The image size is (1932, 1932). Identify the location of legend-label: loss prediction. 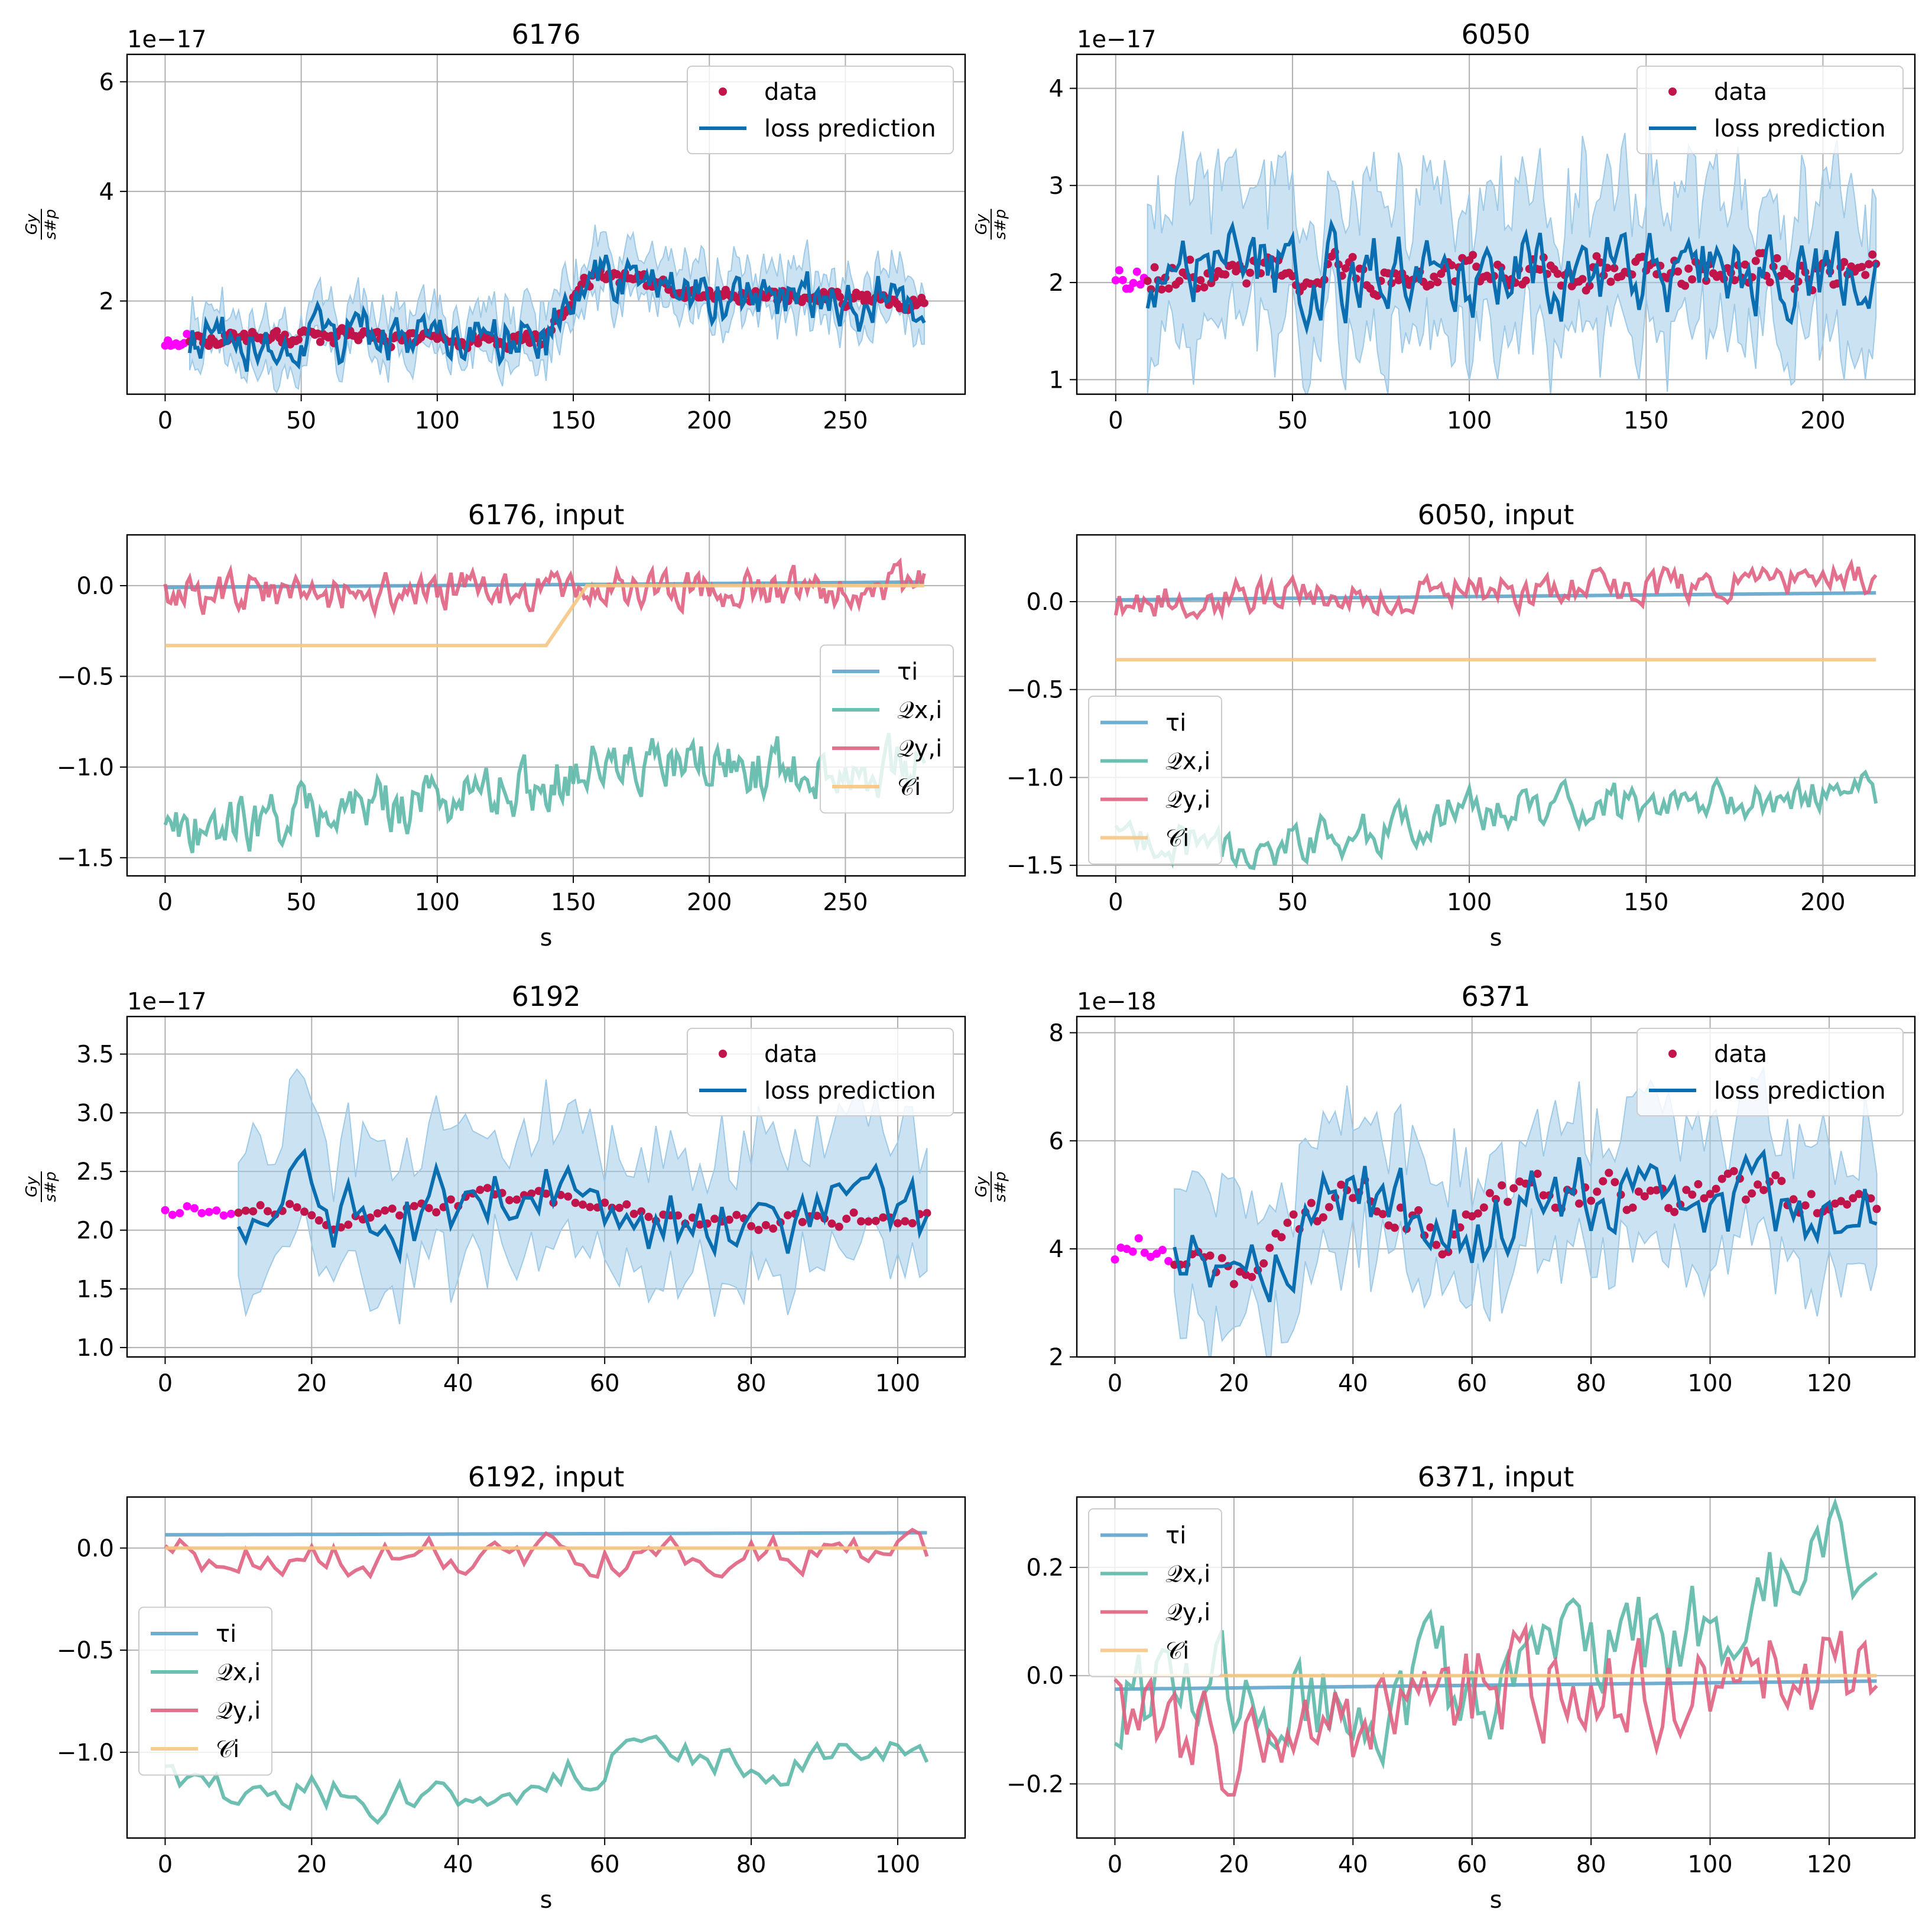
(850, 1091).